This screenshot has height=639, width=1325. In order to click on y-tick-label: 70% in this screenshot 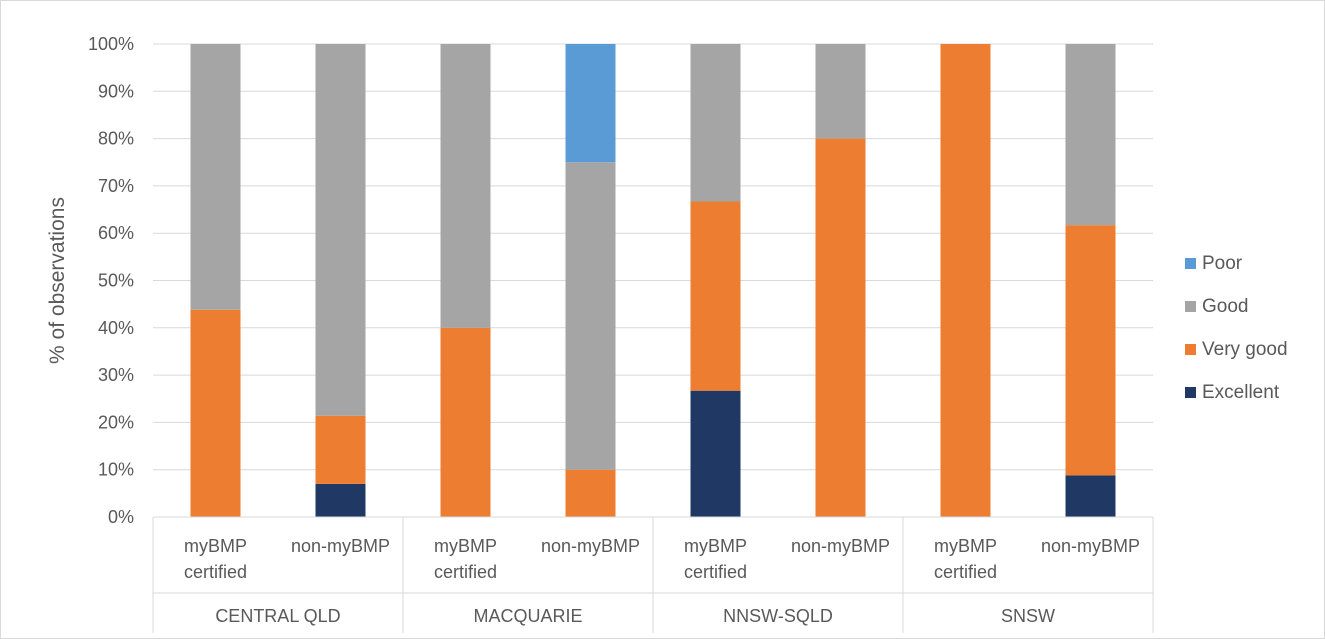, I will do `click(116, 186)`.